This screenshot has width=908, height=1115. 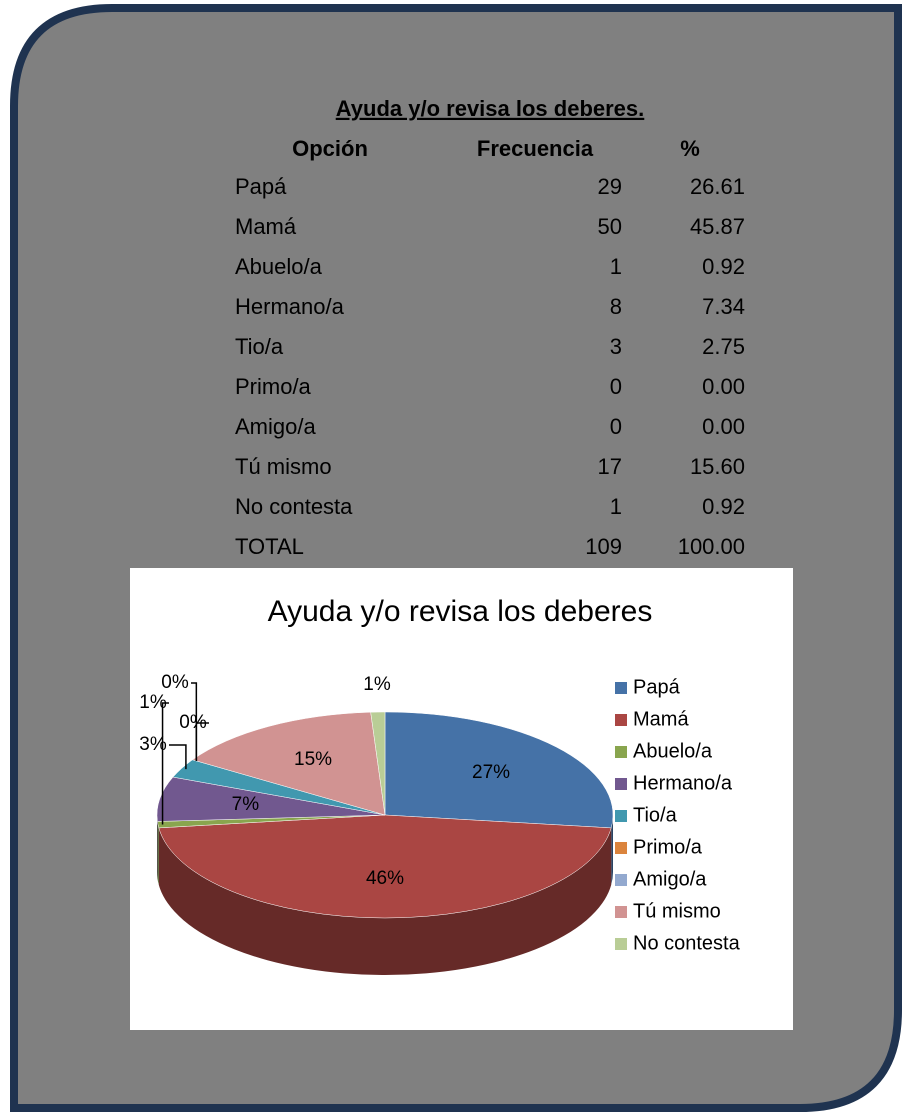 I want to click on row-frequency: 3, so click(x=616, y=346).